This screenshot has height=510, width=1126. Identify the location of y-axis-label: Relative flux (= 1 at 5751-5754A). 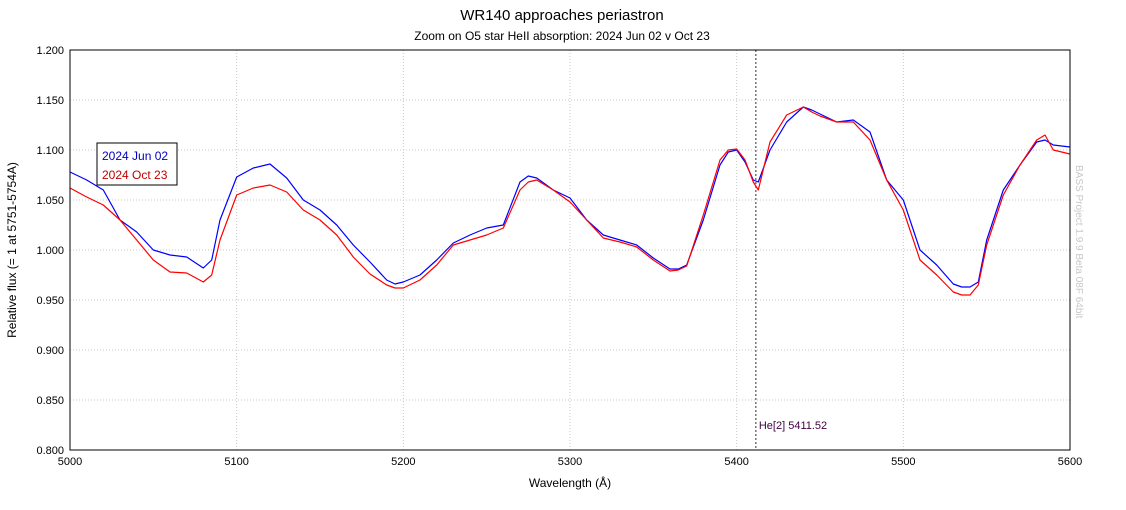
(12, 250).